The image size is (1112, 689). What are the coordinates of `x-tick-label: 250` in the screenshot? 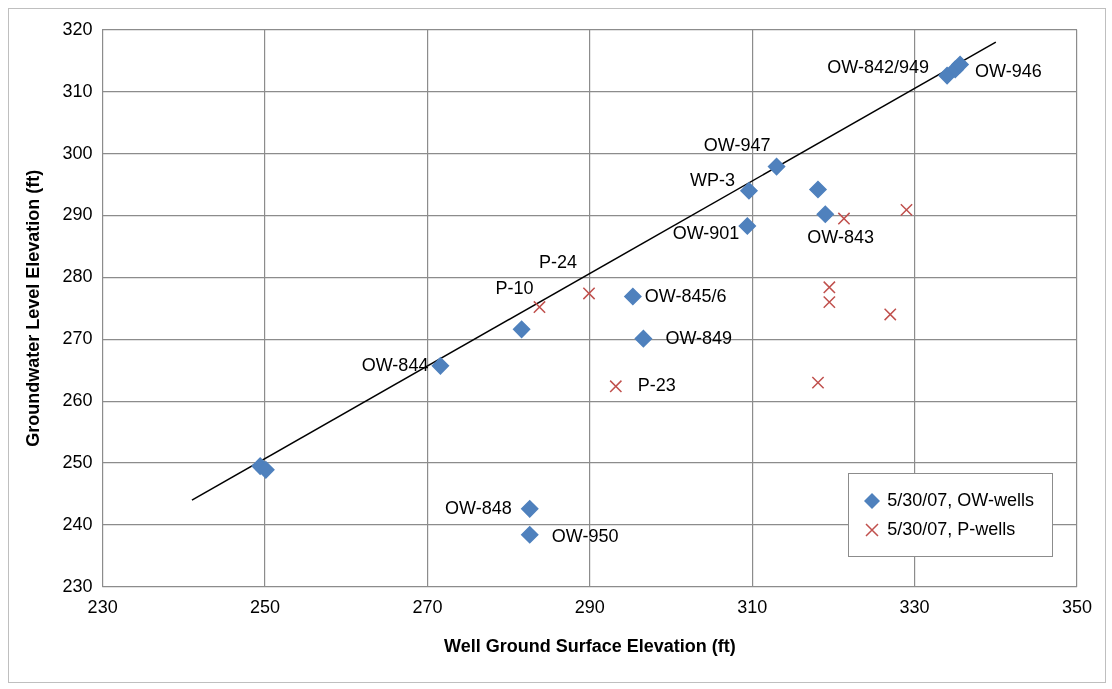 It's located at (265, 606).